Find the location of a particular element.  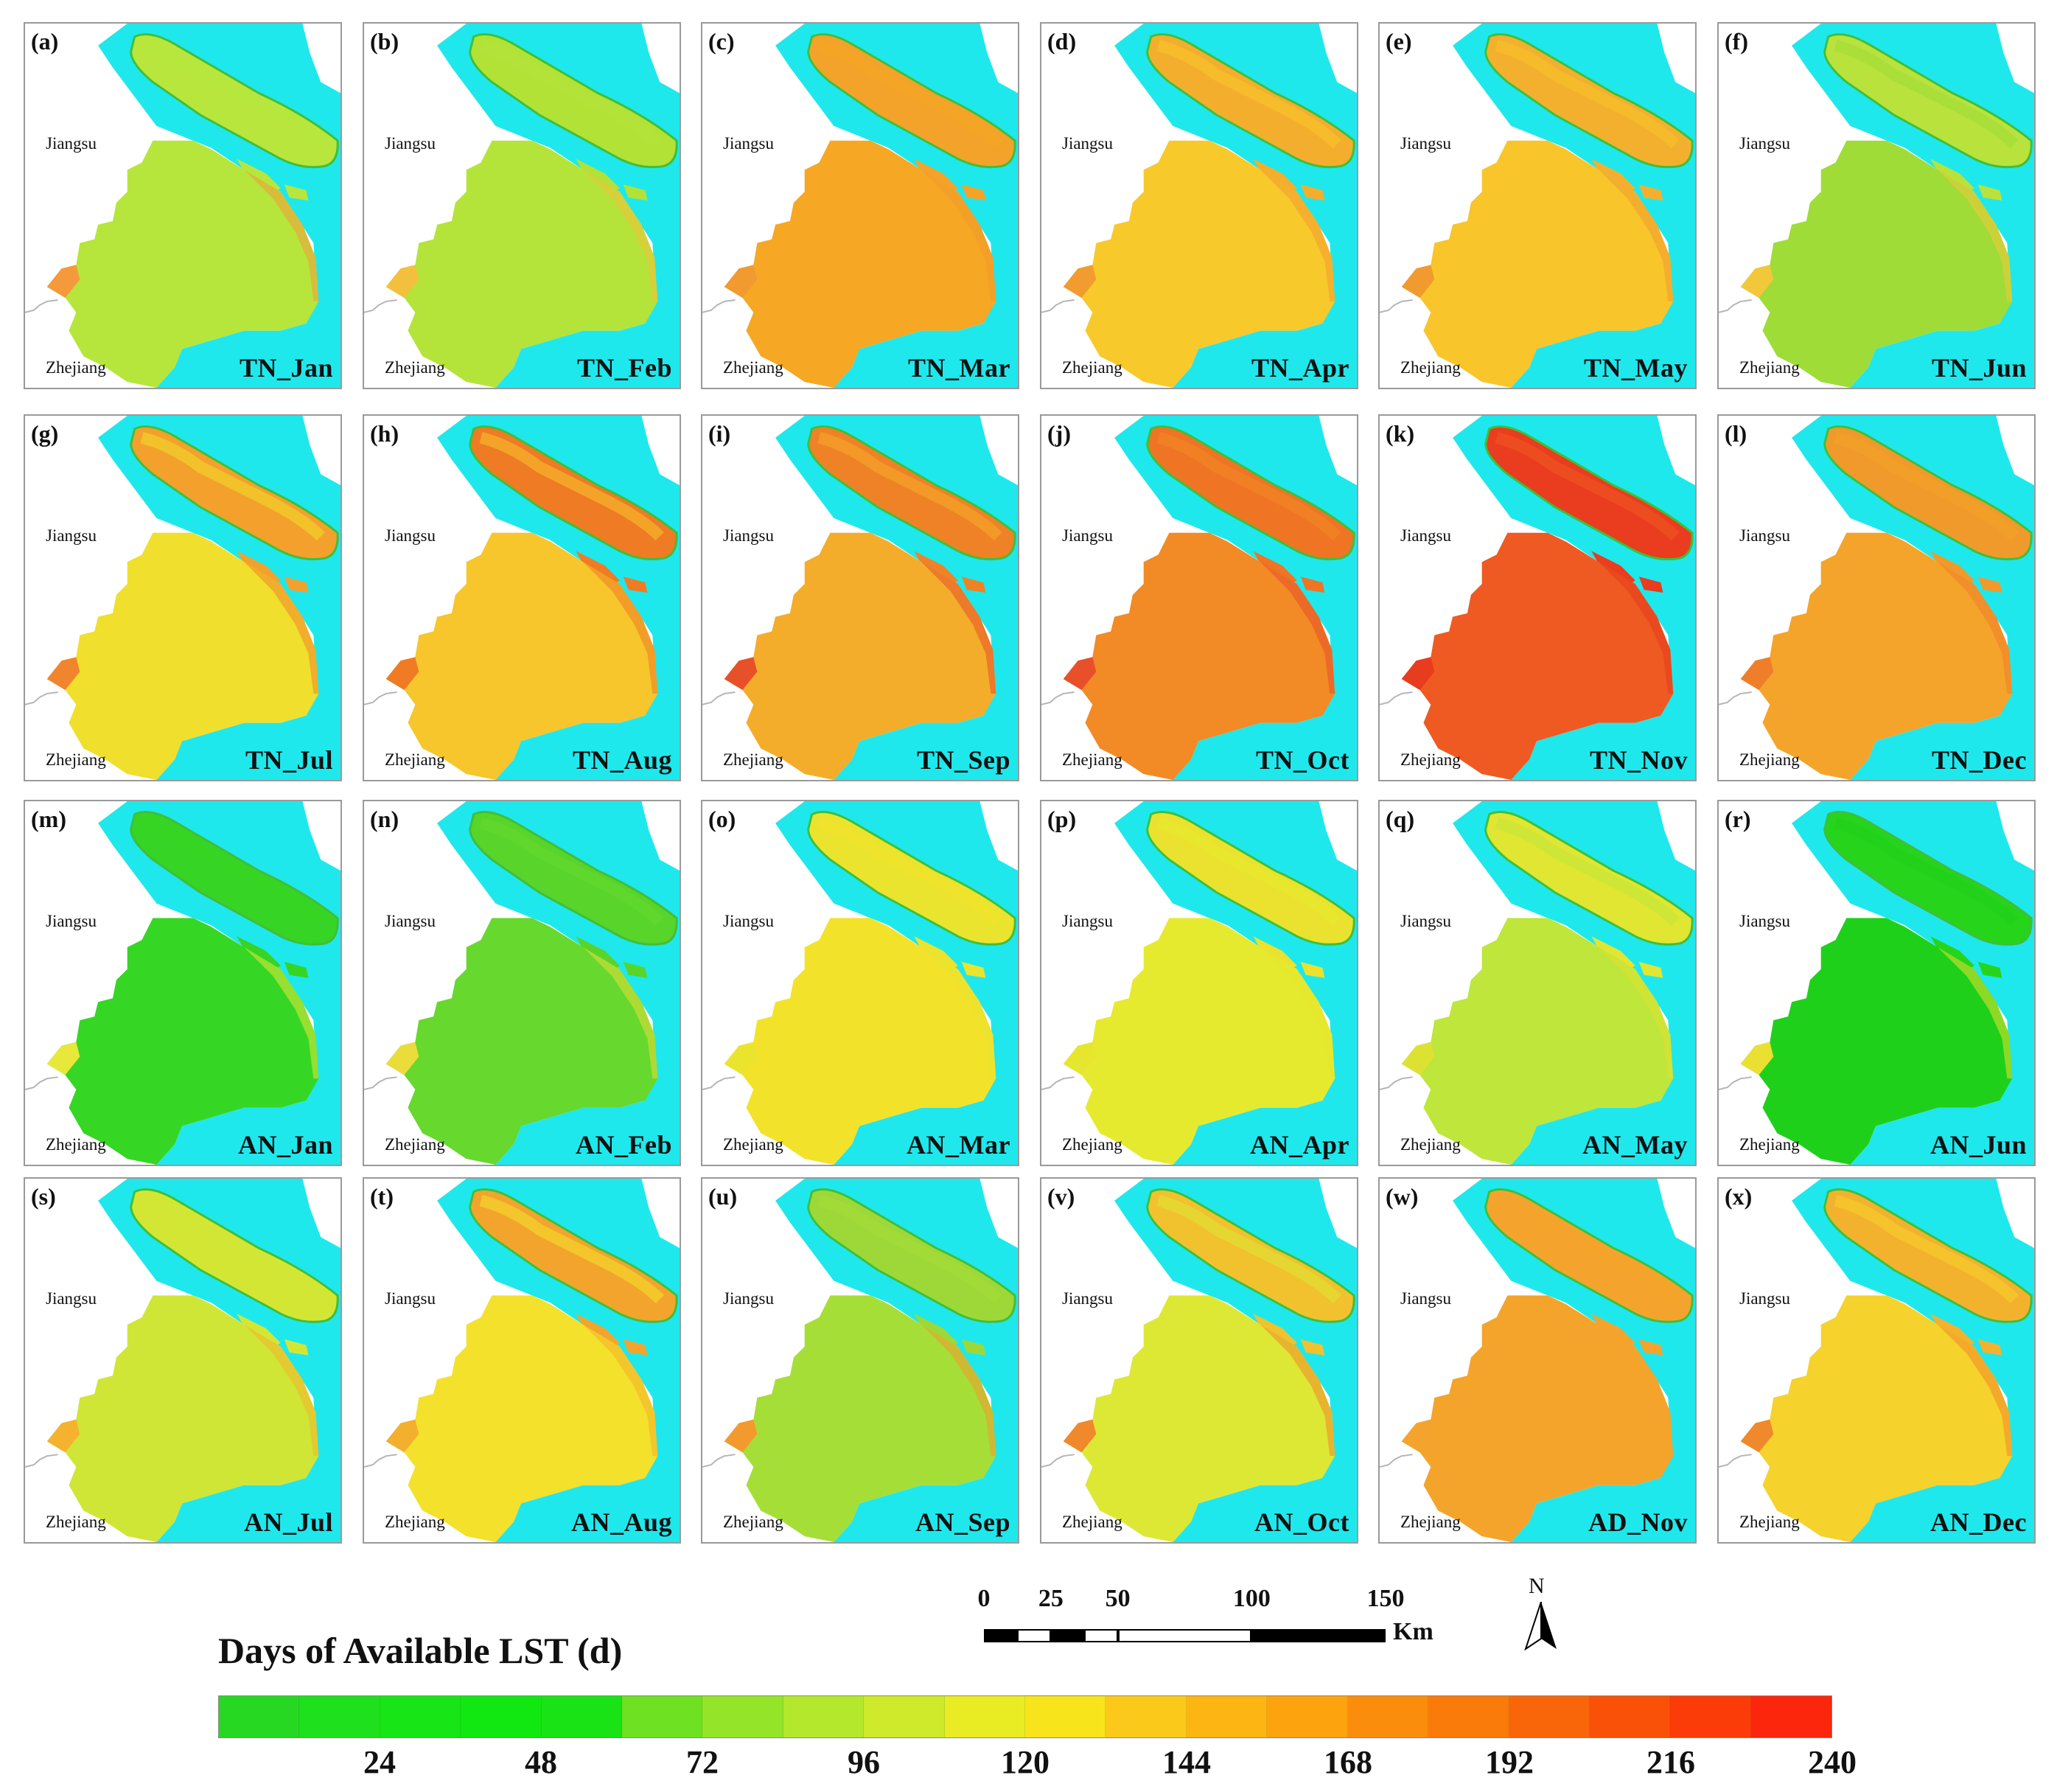

map-panel-an-apr: (p) Jiangsu Zhejiang AN_Apr is located at coordinates (1199, 983).